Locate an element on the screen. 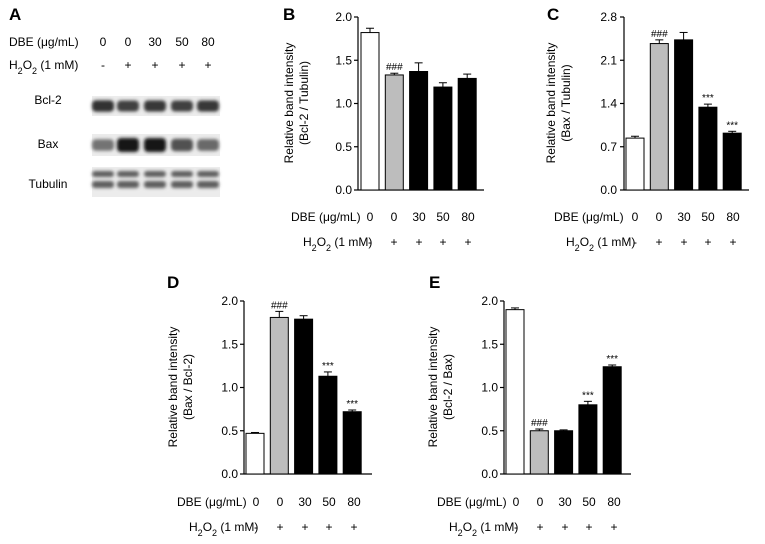 This screenshot has height=544, width=765. band-label-bax: Bax is located at coordinates (48, 144).